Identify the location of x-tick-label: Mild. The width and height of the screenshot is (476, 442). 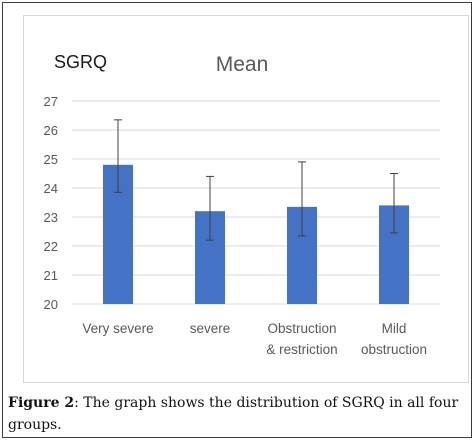
(394, 328).